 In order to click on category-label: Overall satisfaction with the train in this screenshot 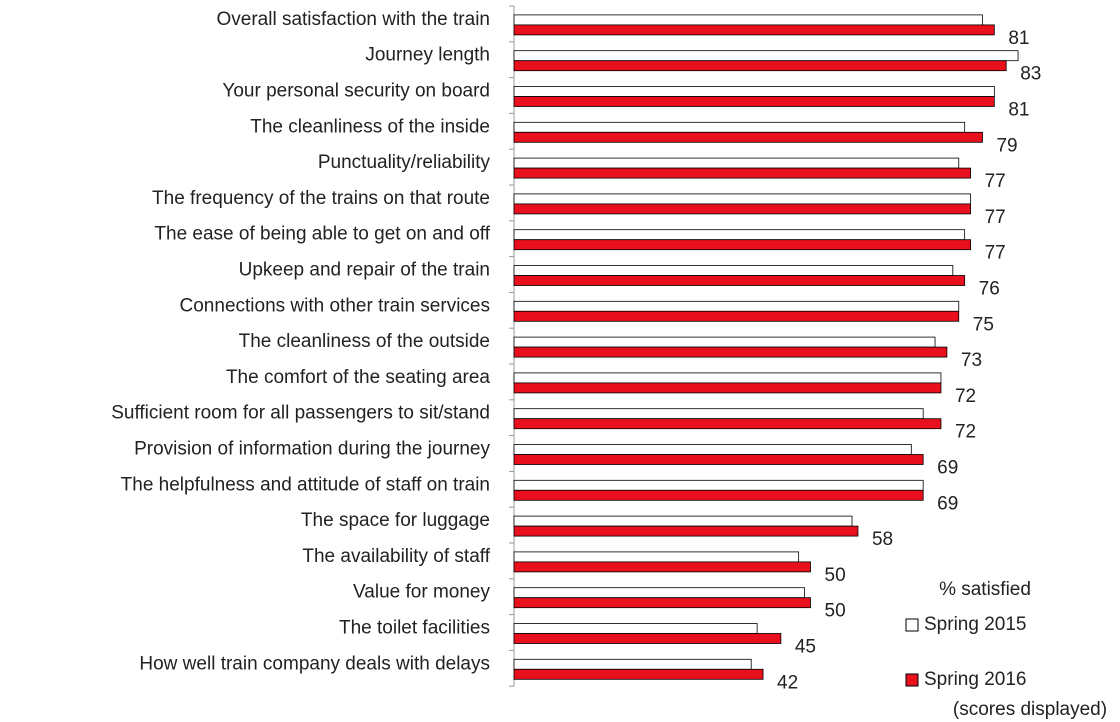, I will do `click(353, 19)`.